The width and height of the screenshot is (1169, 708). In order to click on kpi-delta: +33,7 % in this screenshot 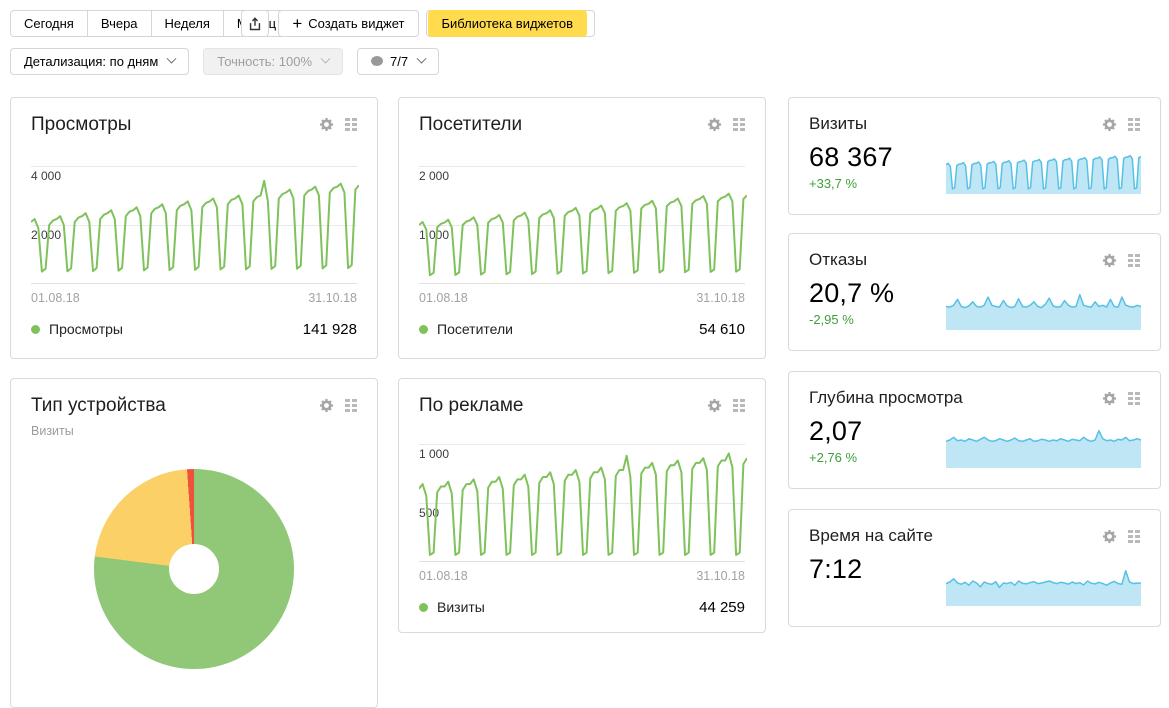, I will do `click(833, 183)`.